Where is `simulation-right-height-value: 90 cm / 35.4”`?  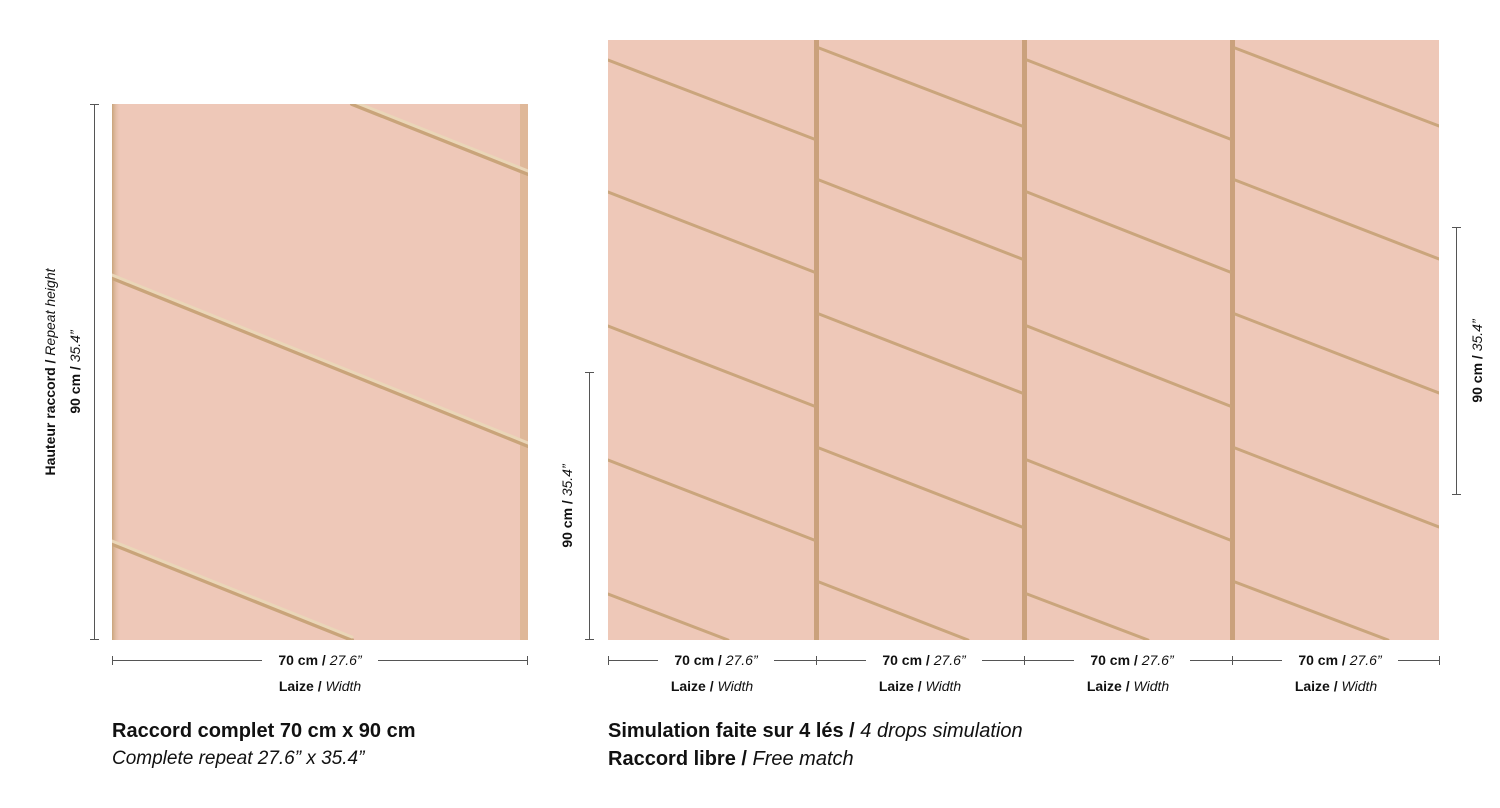 simulation-right-height-value: 90 cm / 35.4” is located at coordinates (1477, 361).